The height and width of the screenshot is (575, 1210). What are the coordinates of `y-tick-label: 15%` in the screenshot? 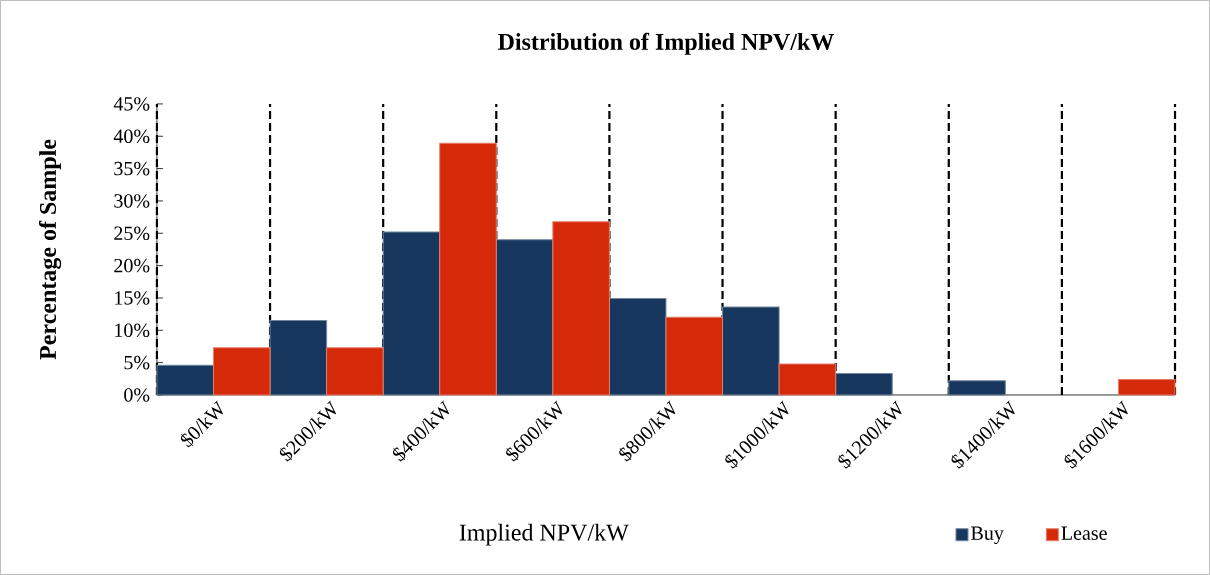 It's located at (132, 298).